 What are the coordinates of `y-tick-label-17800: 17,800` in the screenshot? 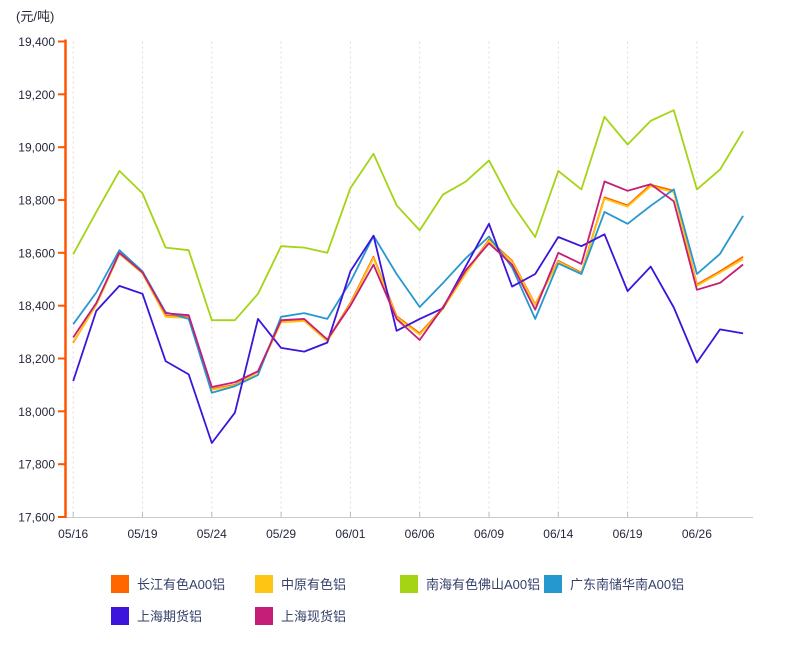 It's located at (36, 465).